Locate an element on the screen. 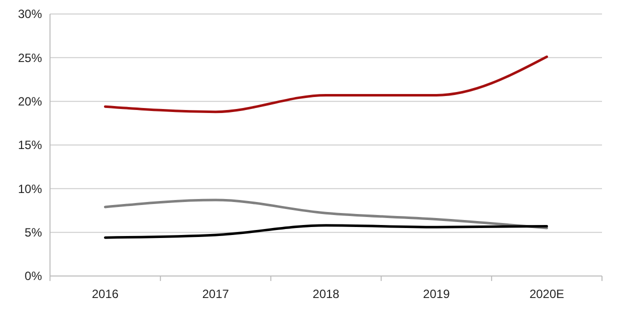  y-tick-label: 20% is located at coordinates (30, 101).